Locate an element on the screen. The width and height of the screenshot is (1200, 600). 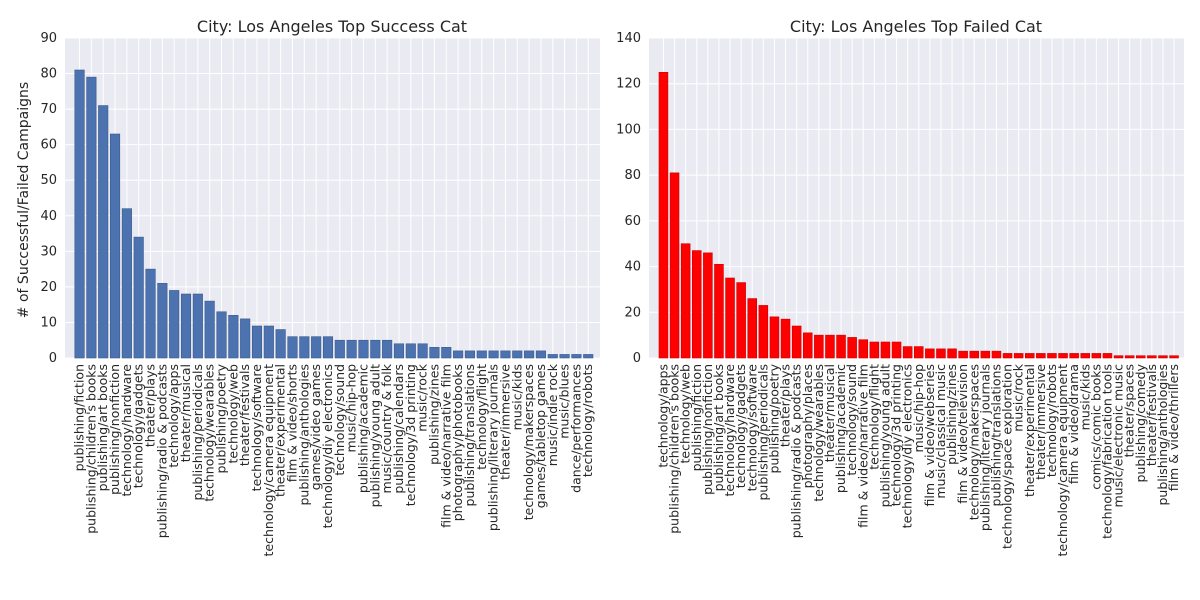
success-x-tick-label: publishing/calendars is located at coordinates (398, 429).